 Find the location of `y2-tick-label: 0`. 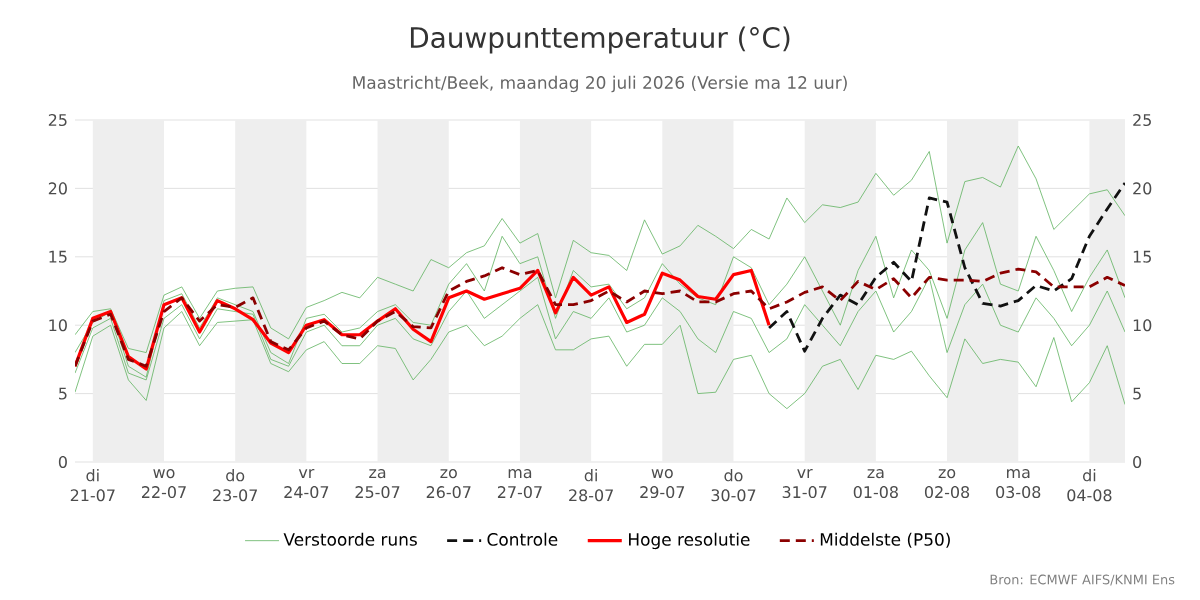

y2-tick-label: 0 is located at coordinates (1137, 462).